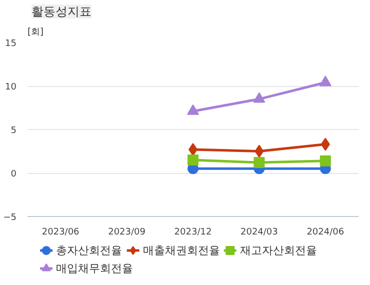  Describe the element at coordinates (10, 44) in the screenshot. I see `y-tick-label: 15` at that location.